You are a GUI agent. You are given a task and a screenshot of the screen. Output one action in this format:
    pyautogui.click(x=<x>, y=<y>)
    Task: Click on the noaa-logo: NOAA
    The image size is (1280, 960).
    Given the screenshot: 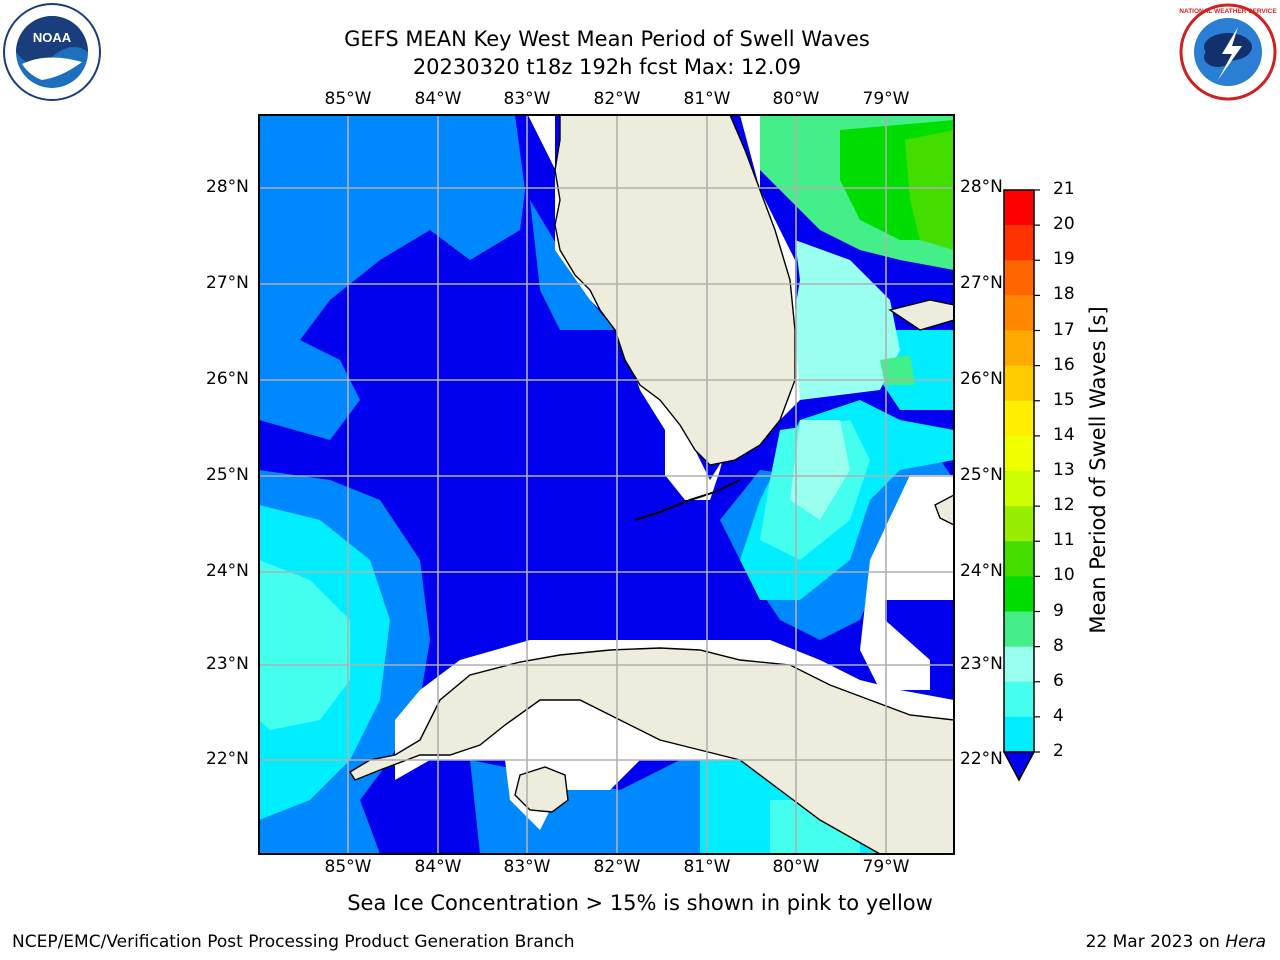 What is the action you would take?
    pyautogui.click(x=52, y=52)
    